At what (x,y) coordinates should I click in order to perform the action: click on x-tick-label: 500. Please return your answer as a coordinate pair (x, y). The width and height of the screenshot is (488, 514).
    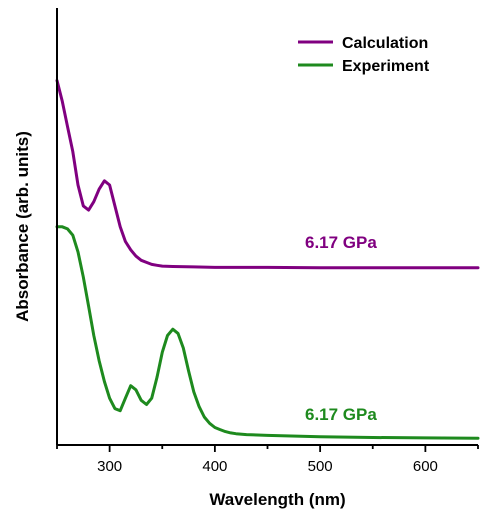
    Looking at the image, I should click on (320, 466).